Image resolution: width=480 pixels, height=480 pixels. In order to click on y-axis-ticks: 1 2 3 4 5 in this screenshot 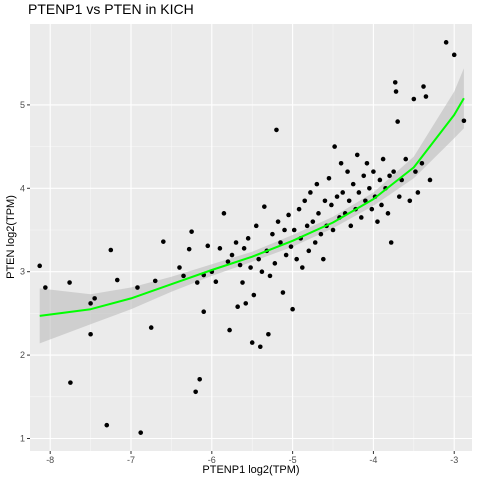, I will do `click(25, 271)`.